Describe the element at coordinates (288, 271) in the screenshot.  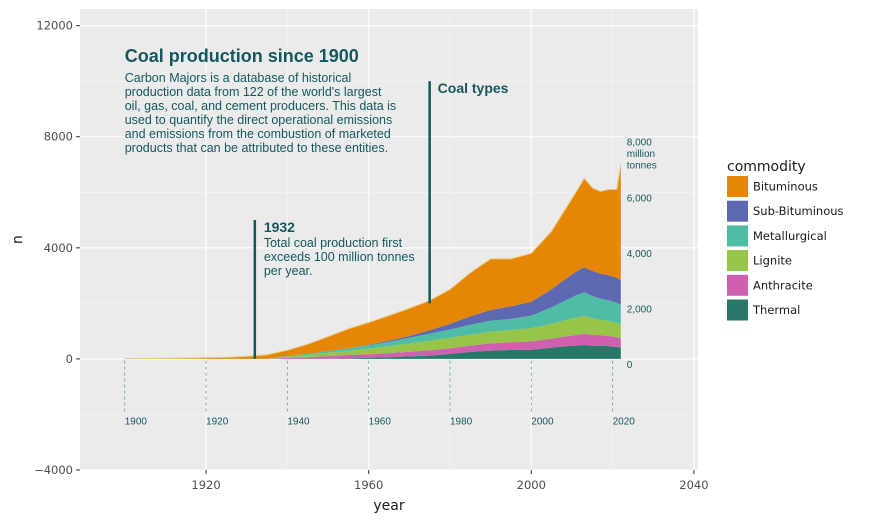
I see `annotation-1932-text: per year.` at that location.